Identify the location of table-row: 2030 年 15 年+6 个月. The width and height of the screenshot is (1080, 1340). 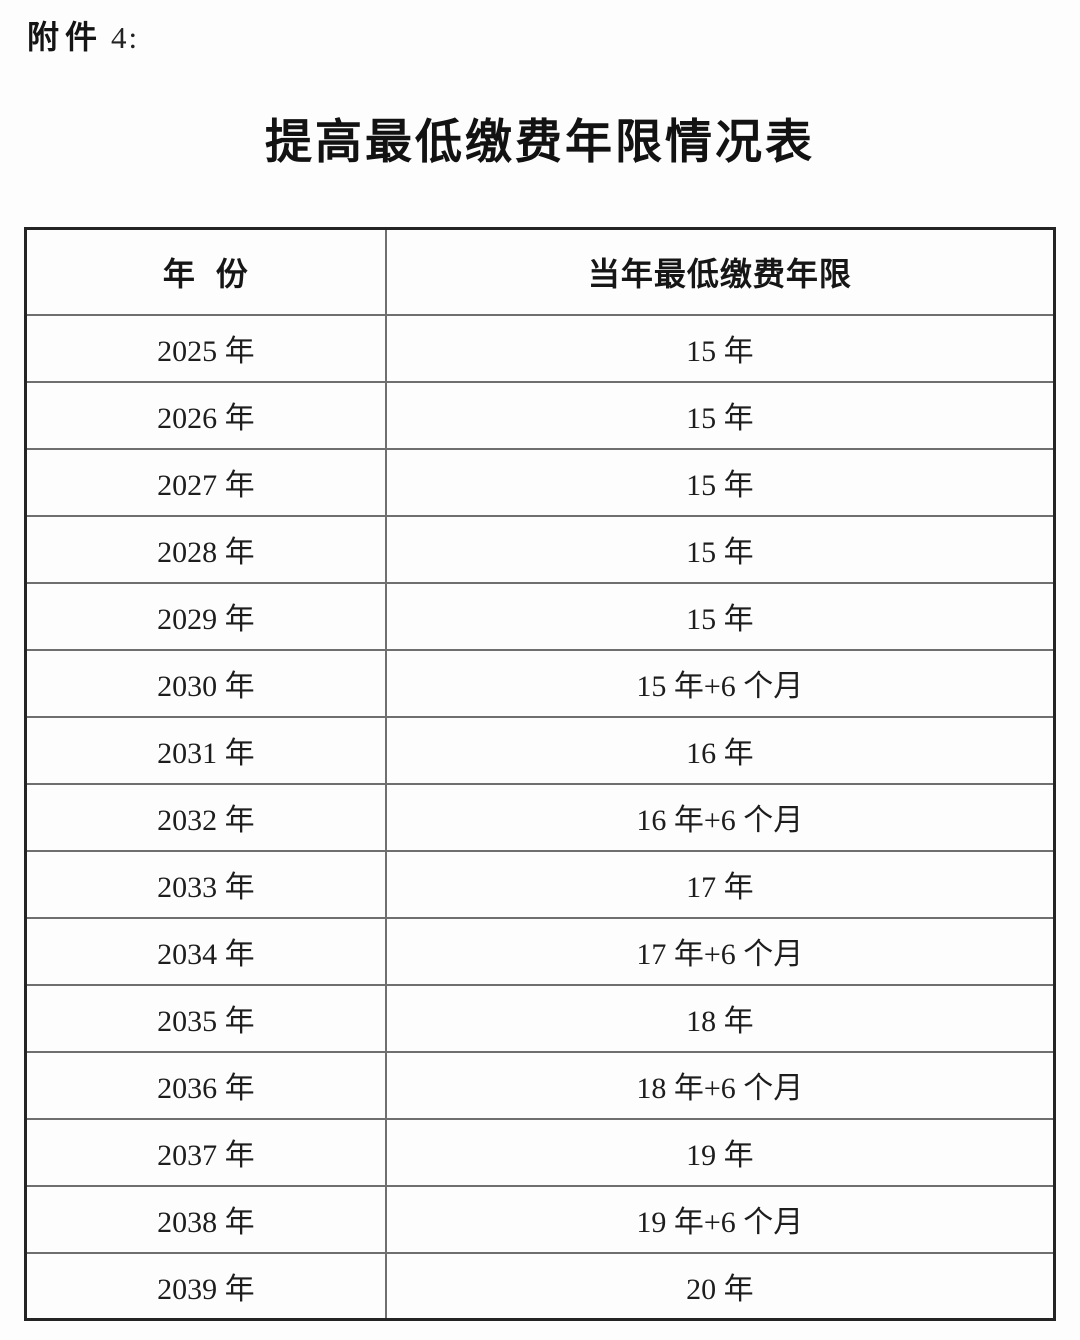
(540, 683).